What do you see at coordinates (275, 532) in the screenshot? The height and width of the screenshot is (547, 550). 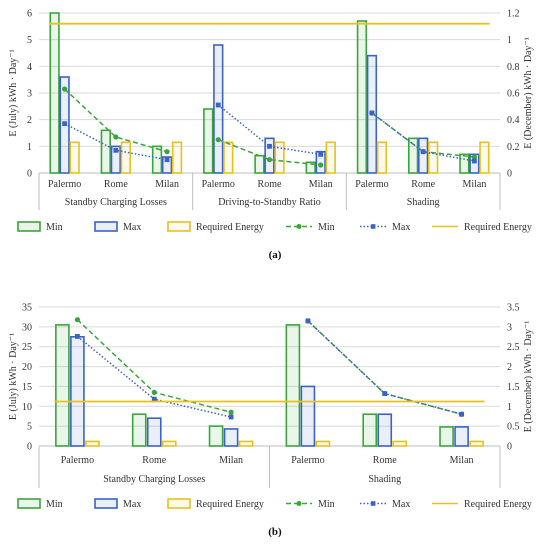 I see `panel-label: (b)` at bounding box center [275, 532].